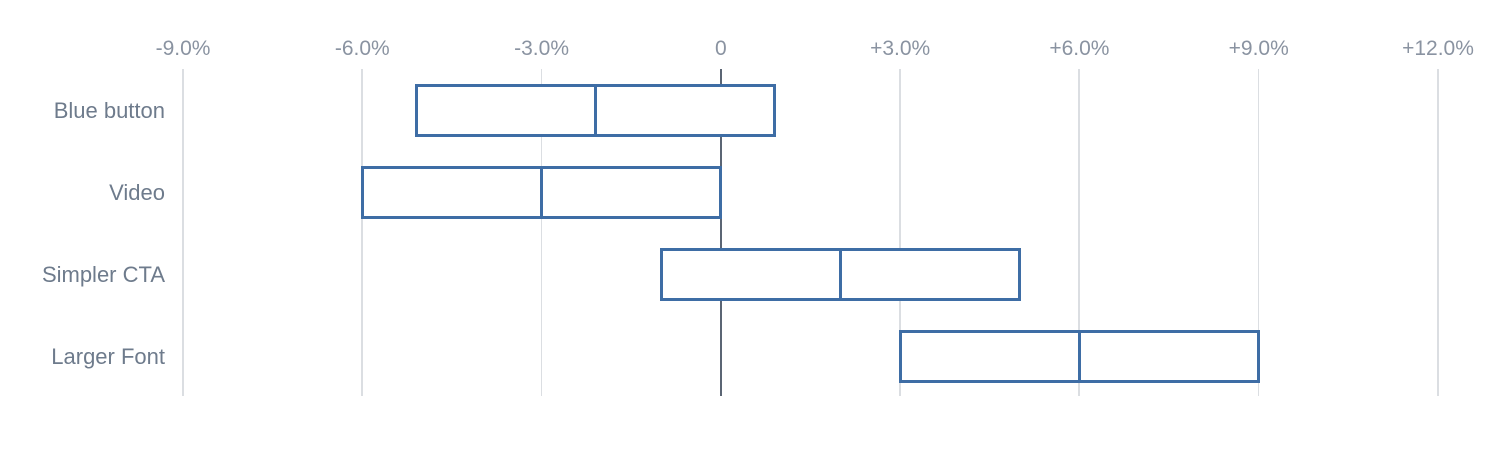  Describe the element at coordinates (1258, 48) in the screenshot. I see `x-tick-label: +9.0%` at that location.